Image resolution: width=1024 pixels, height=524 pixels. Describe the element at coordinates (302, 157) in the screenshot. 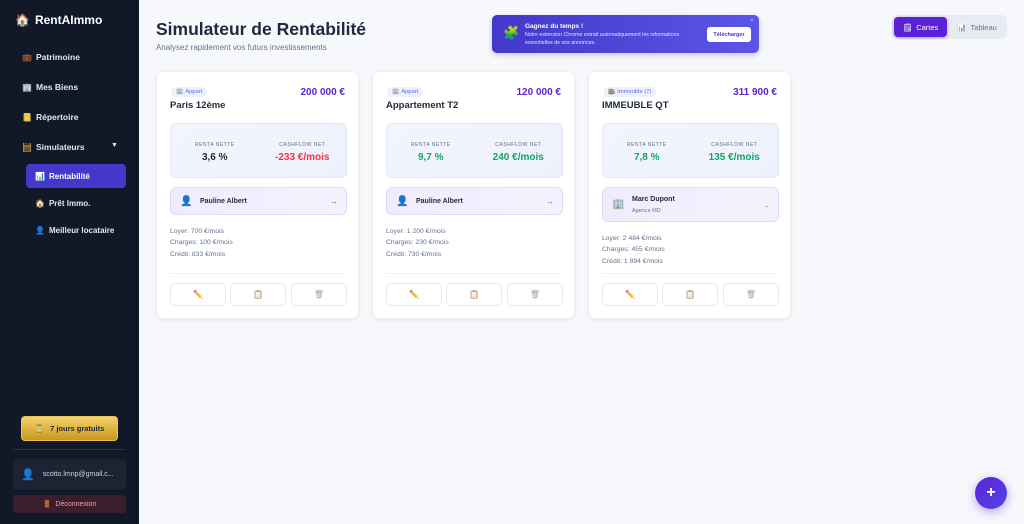

I see `cashflow-value: -233 €/mois` at that location.